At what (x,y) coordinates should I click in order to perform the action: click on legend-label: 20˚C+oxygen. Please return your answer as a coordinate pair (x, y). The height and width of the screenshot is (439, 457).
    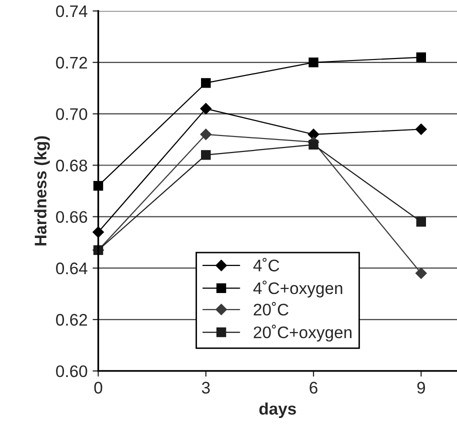
    Looking at the image, I should click on (303, 333).